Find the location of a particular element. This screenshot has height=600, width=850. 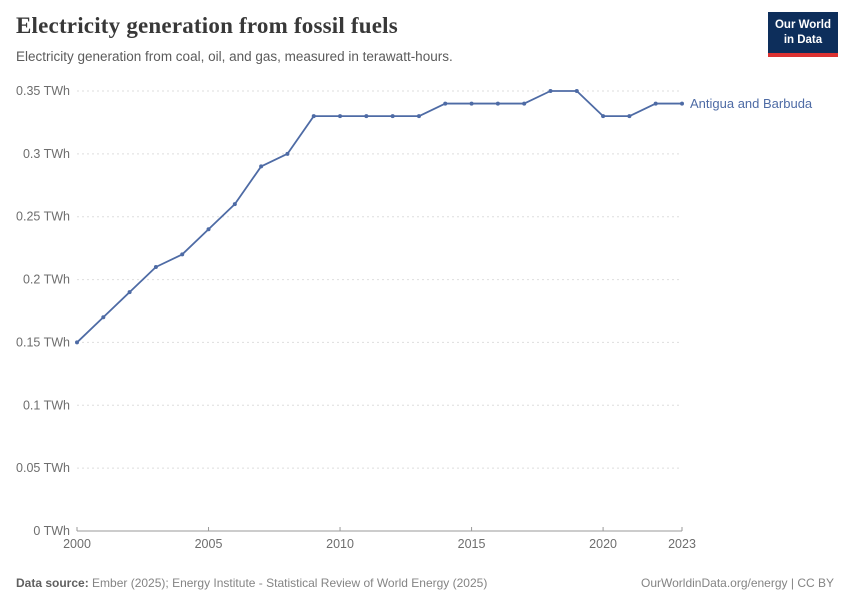

y-tick-label: 0.25 TWh is located at coordinates (43, 217).